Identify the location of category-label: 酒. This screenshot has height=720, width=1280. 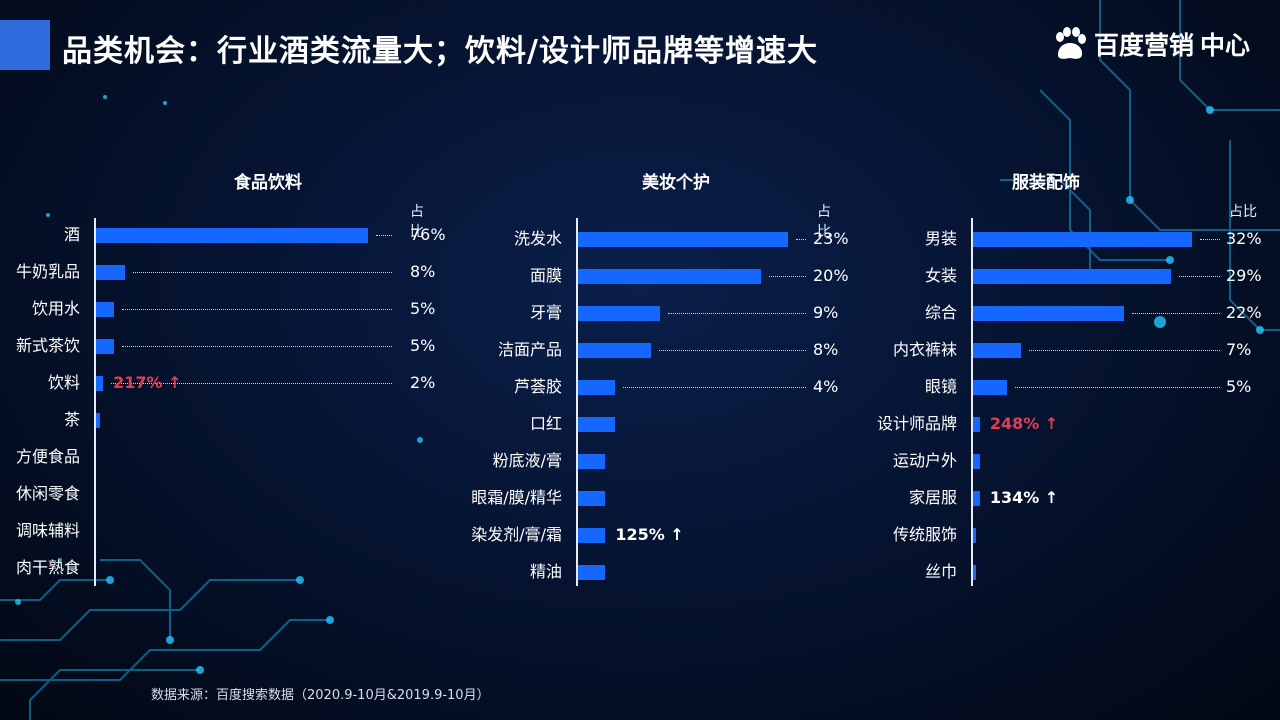
(71, 234).